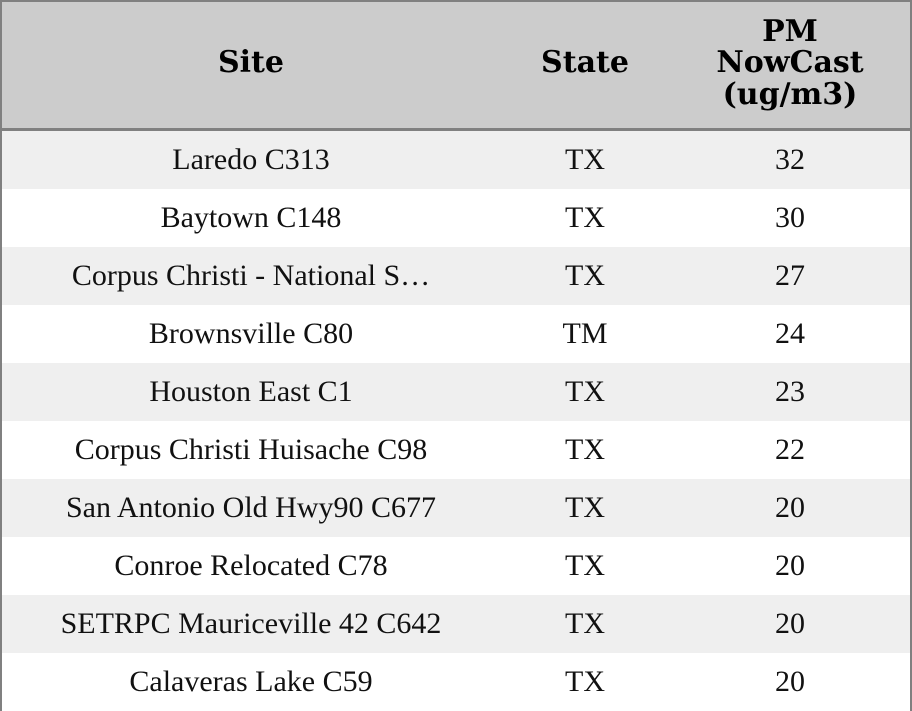 Image resolution: width=912 pixels, height=711 pixels. Describe the element at coordinates (251, 681) in the screenshot. I see `cell-site: Calaveras Lake C59` at that location.